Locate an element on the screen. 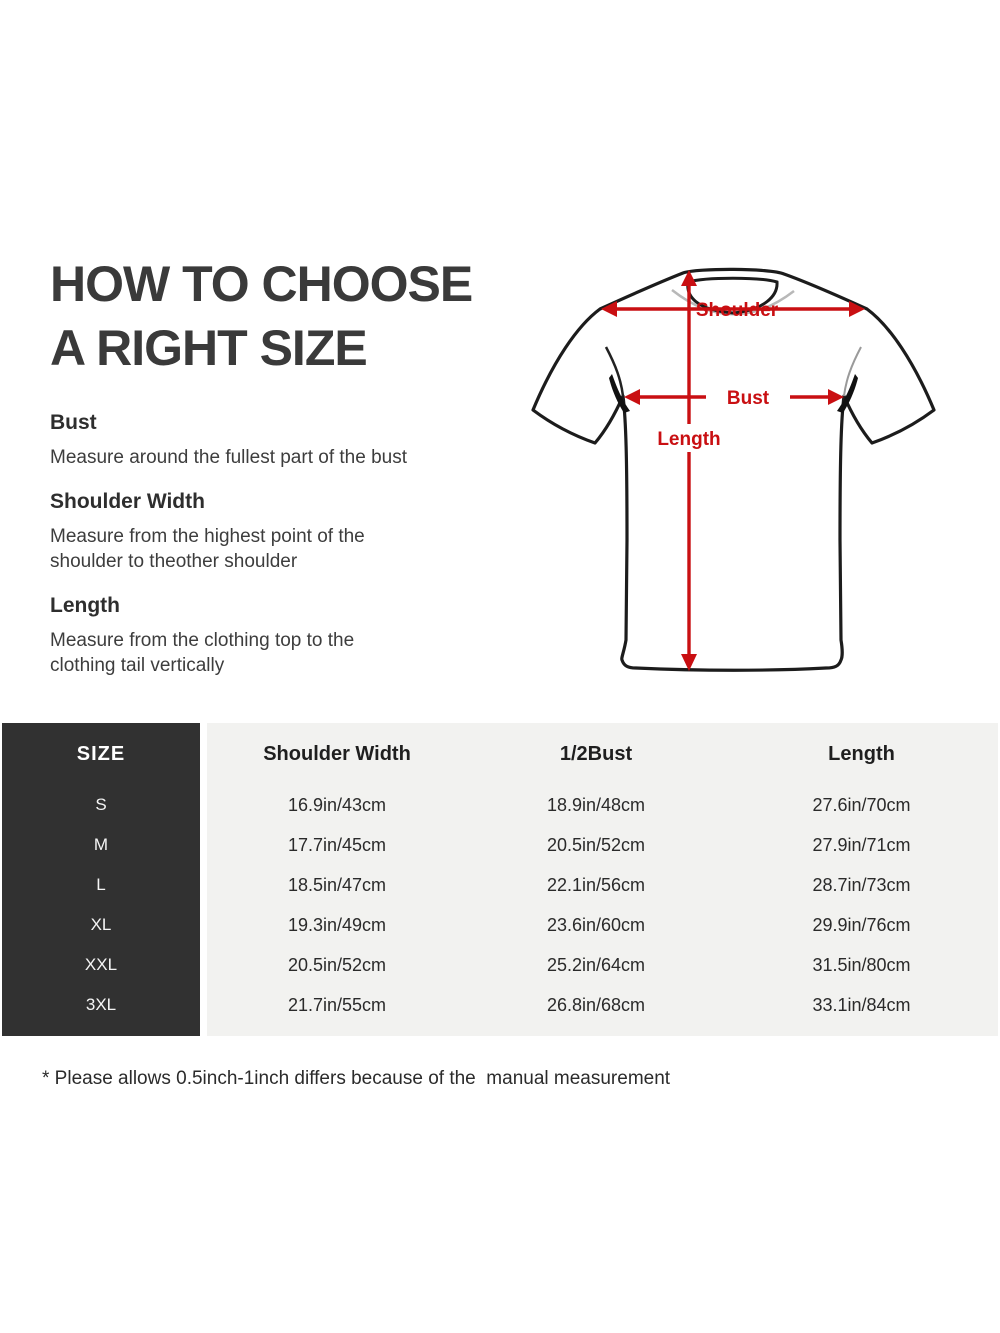 This screenshot has height=1333, width=1000. column-header: Shoulder Width is located at coordinates (337, 753).